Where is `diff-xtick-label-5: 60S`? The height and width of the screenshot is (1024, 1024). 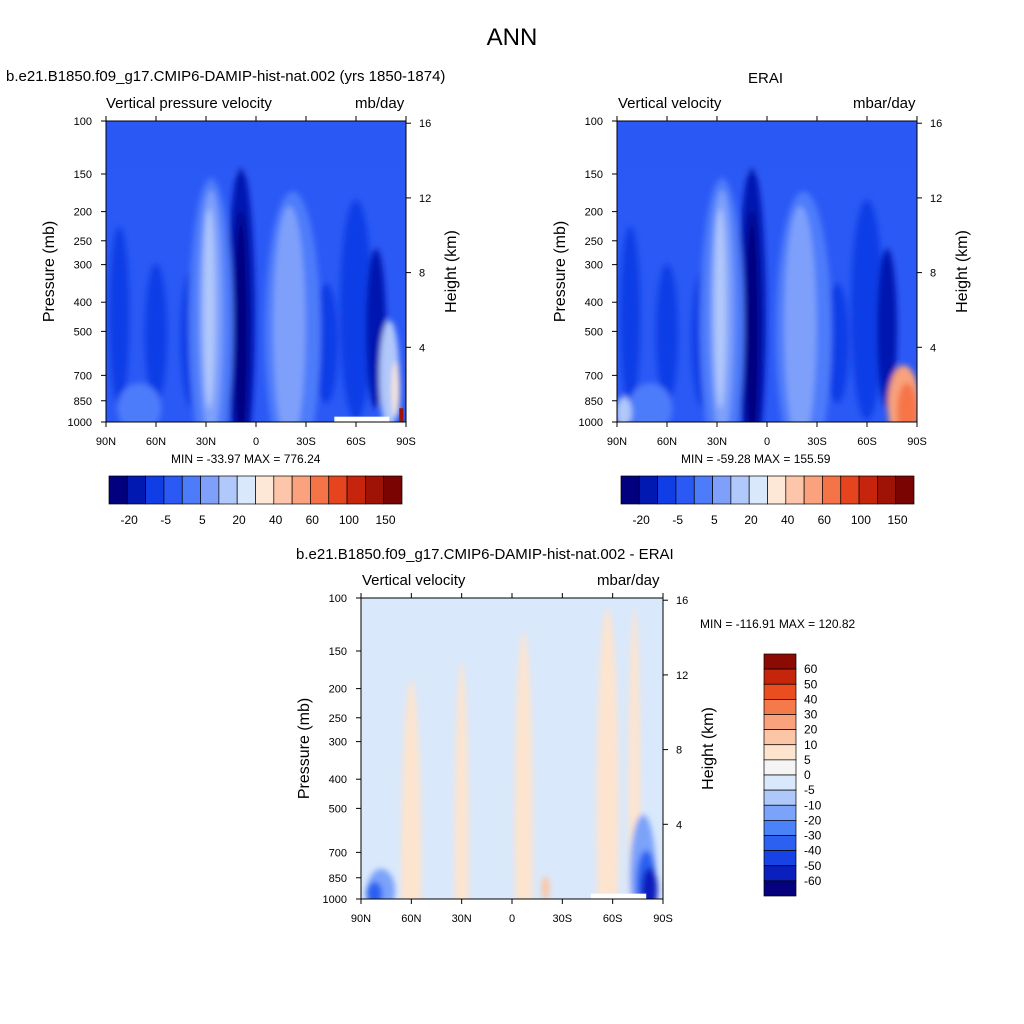 diff-xtick-label-5: 60S is located at coordinates (613, 919).